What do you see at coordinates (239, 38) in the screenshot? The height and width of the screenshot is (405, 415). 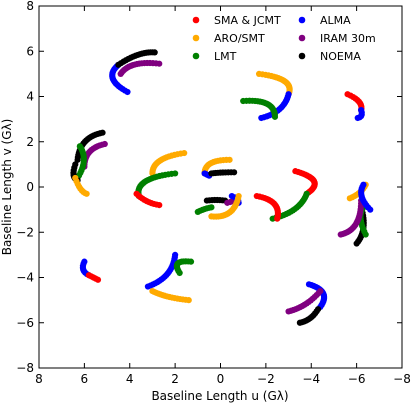 I see `legend-label: ARO/SMT` at bounding box center [239, 38].